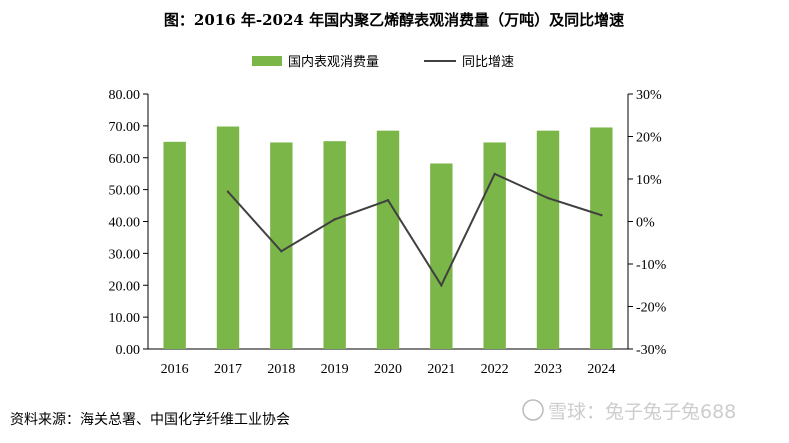 The image size is (789, 443). I want to click on right-tick-label: 30%, so click(649, 95).